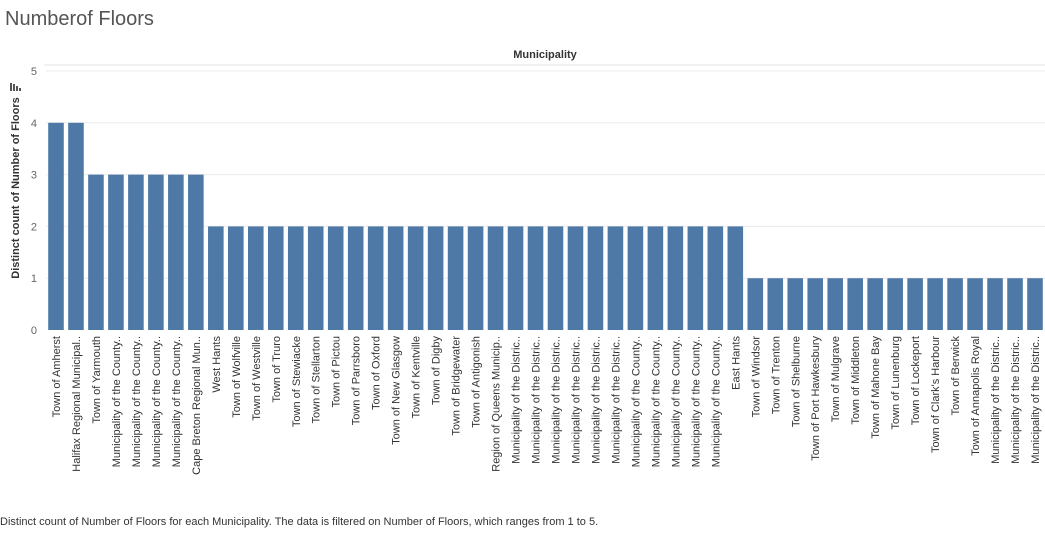 This screenshot has width=1045, height=533. What do you see at coordinates (15, 87) in the screenshot?
I see `sort-descending-icon` at bounding box center [15, 87].